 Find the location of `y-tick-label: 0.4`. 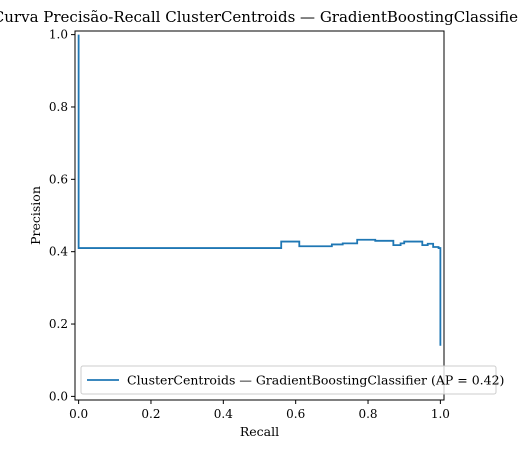

y-tick-label: 0.4 is located at coordinates (58, 252).